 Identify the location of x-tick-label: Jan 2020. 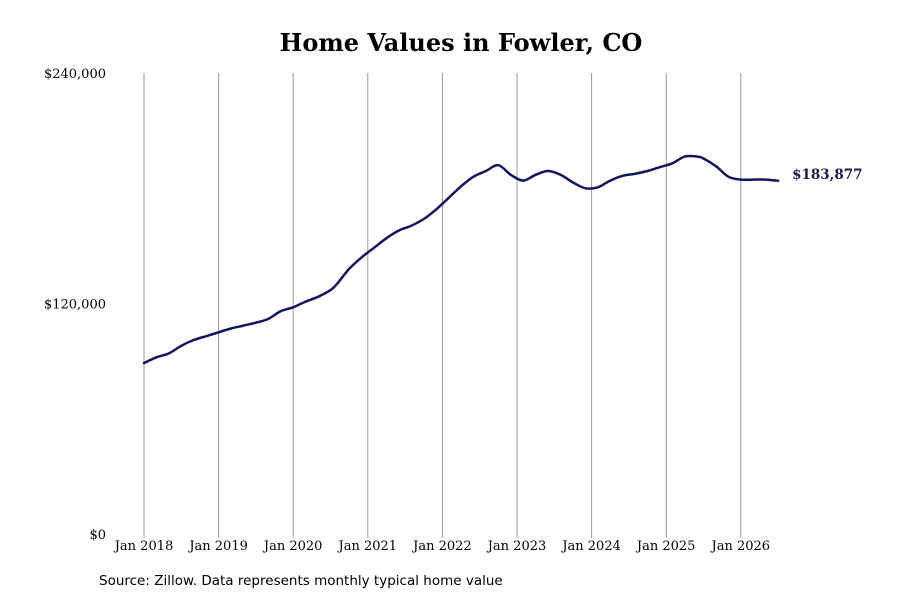
(292, 546).